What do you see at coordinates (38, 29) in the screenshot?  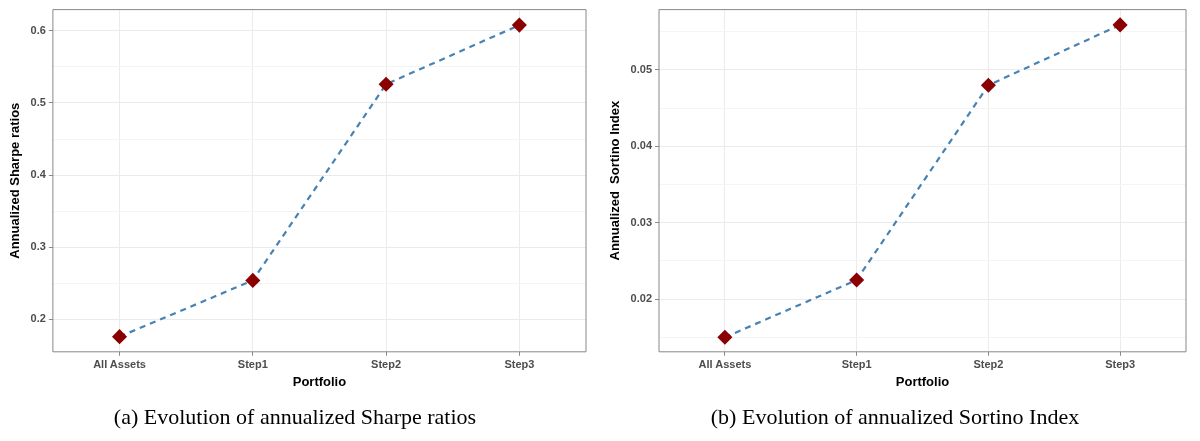 I see `y-tick-label: 0.6` at bounding box center [38, 29].